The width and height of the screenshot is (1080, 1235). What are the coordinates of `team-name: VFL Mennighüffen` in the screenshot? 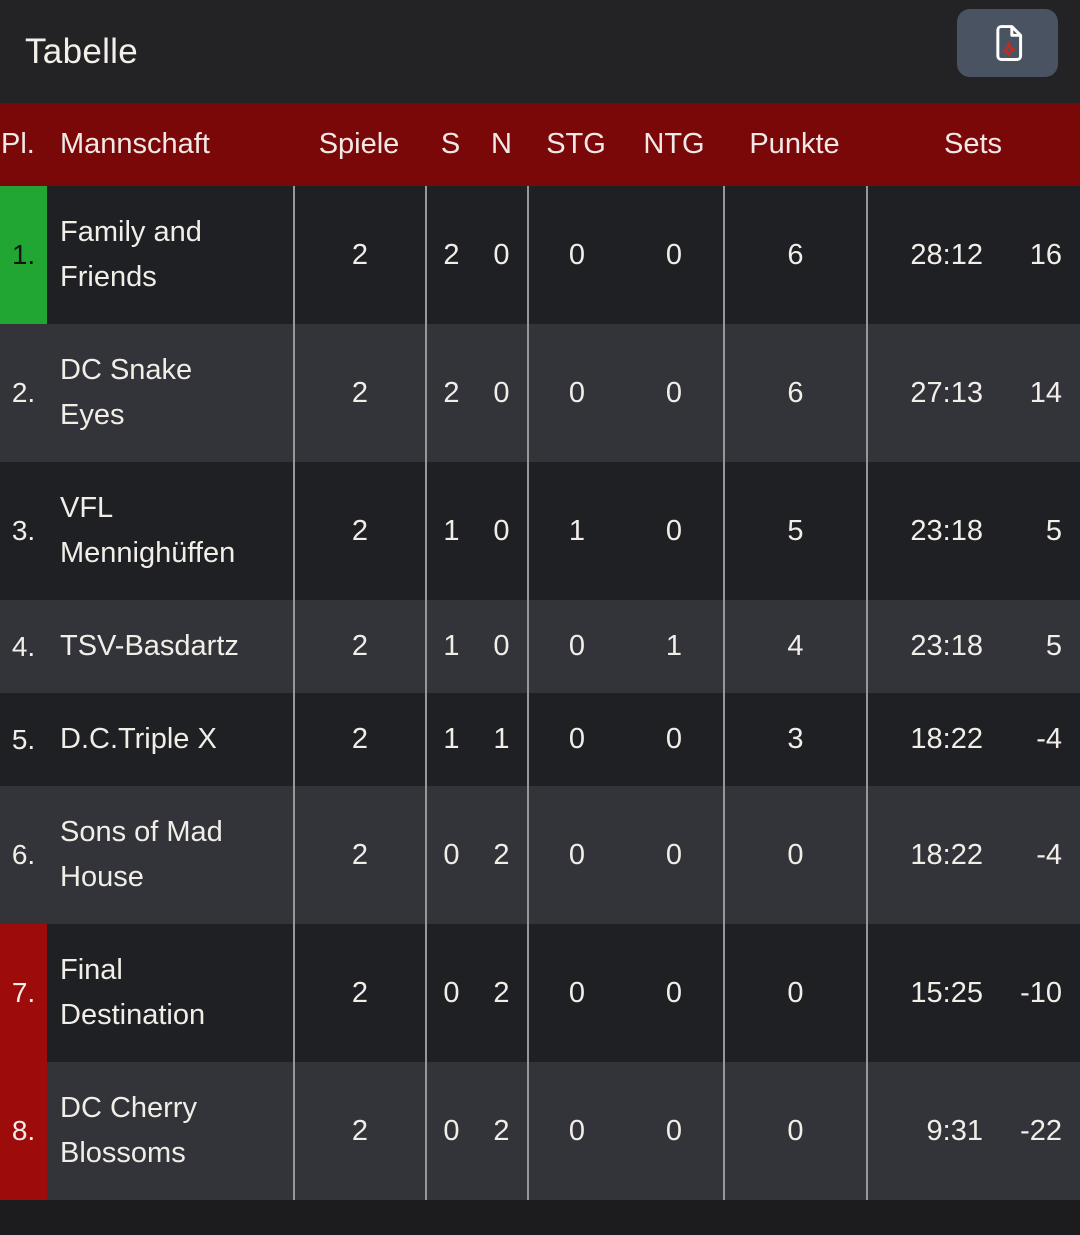 It's located at (148, 530).